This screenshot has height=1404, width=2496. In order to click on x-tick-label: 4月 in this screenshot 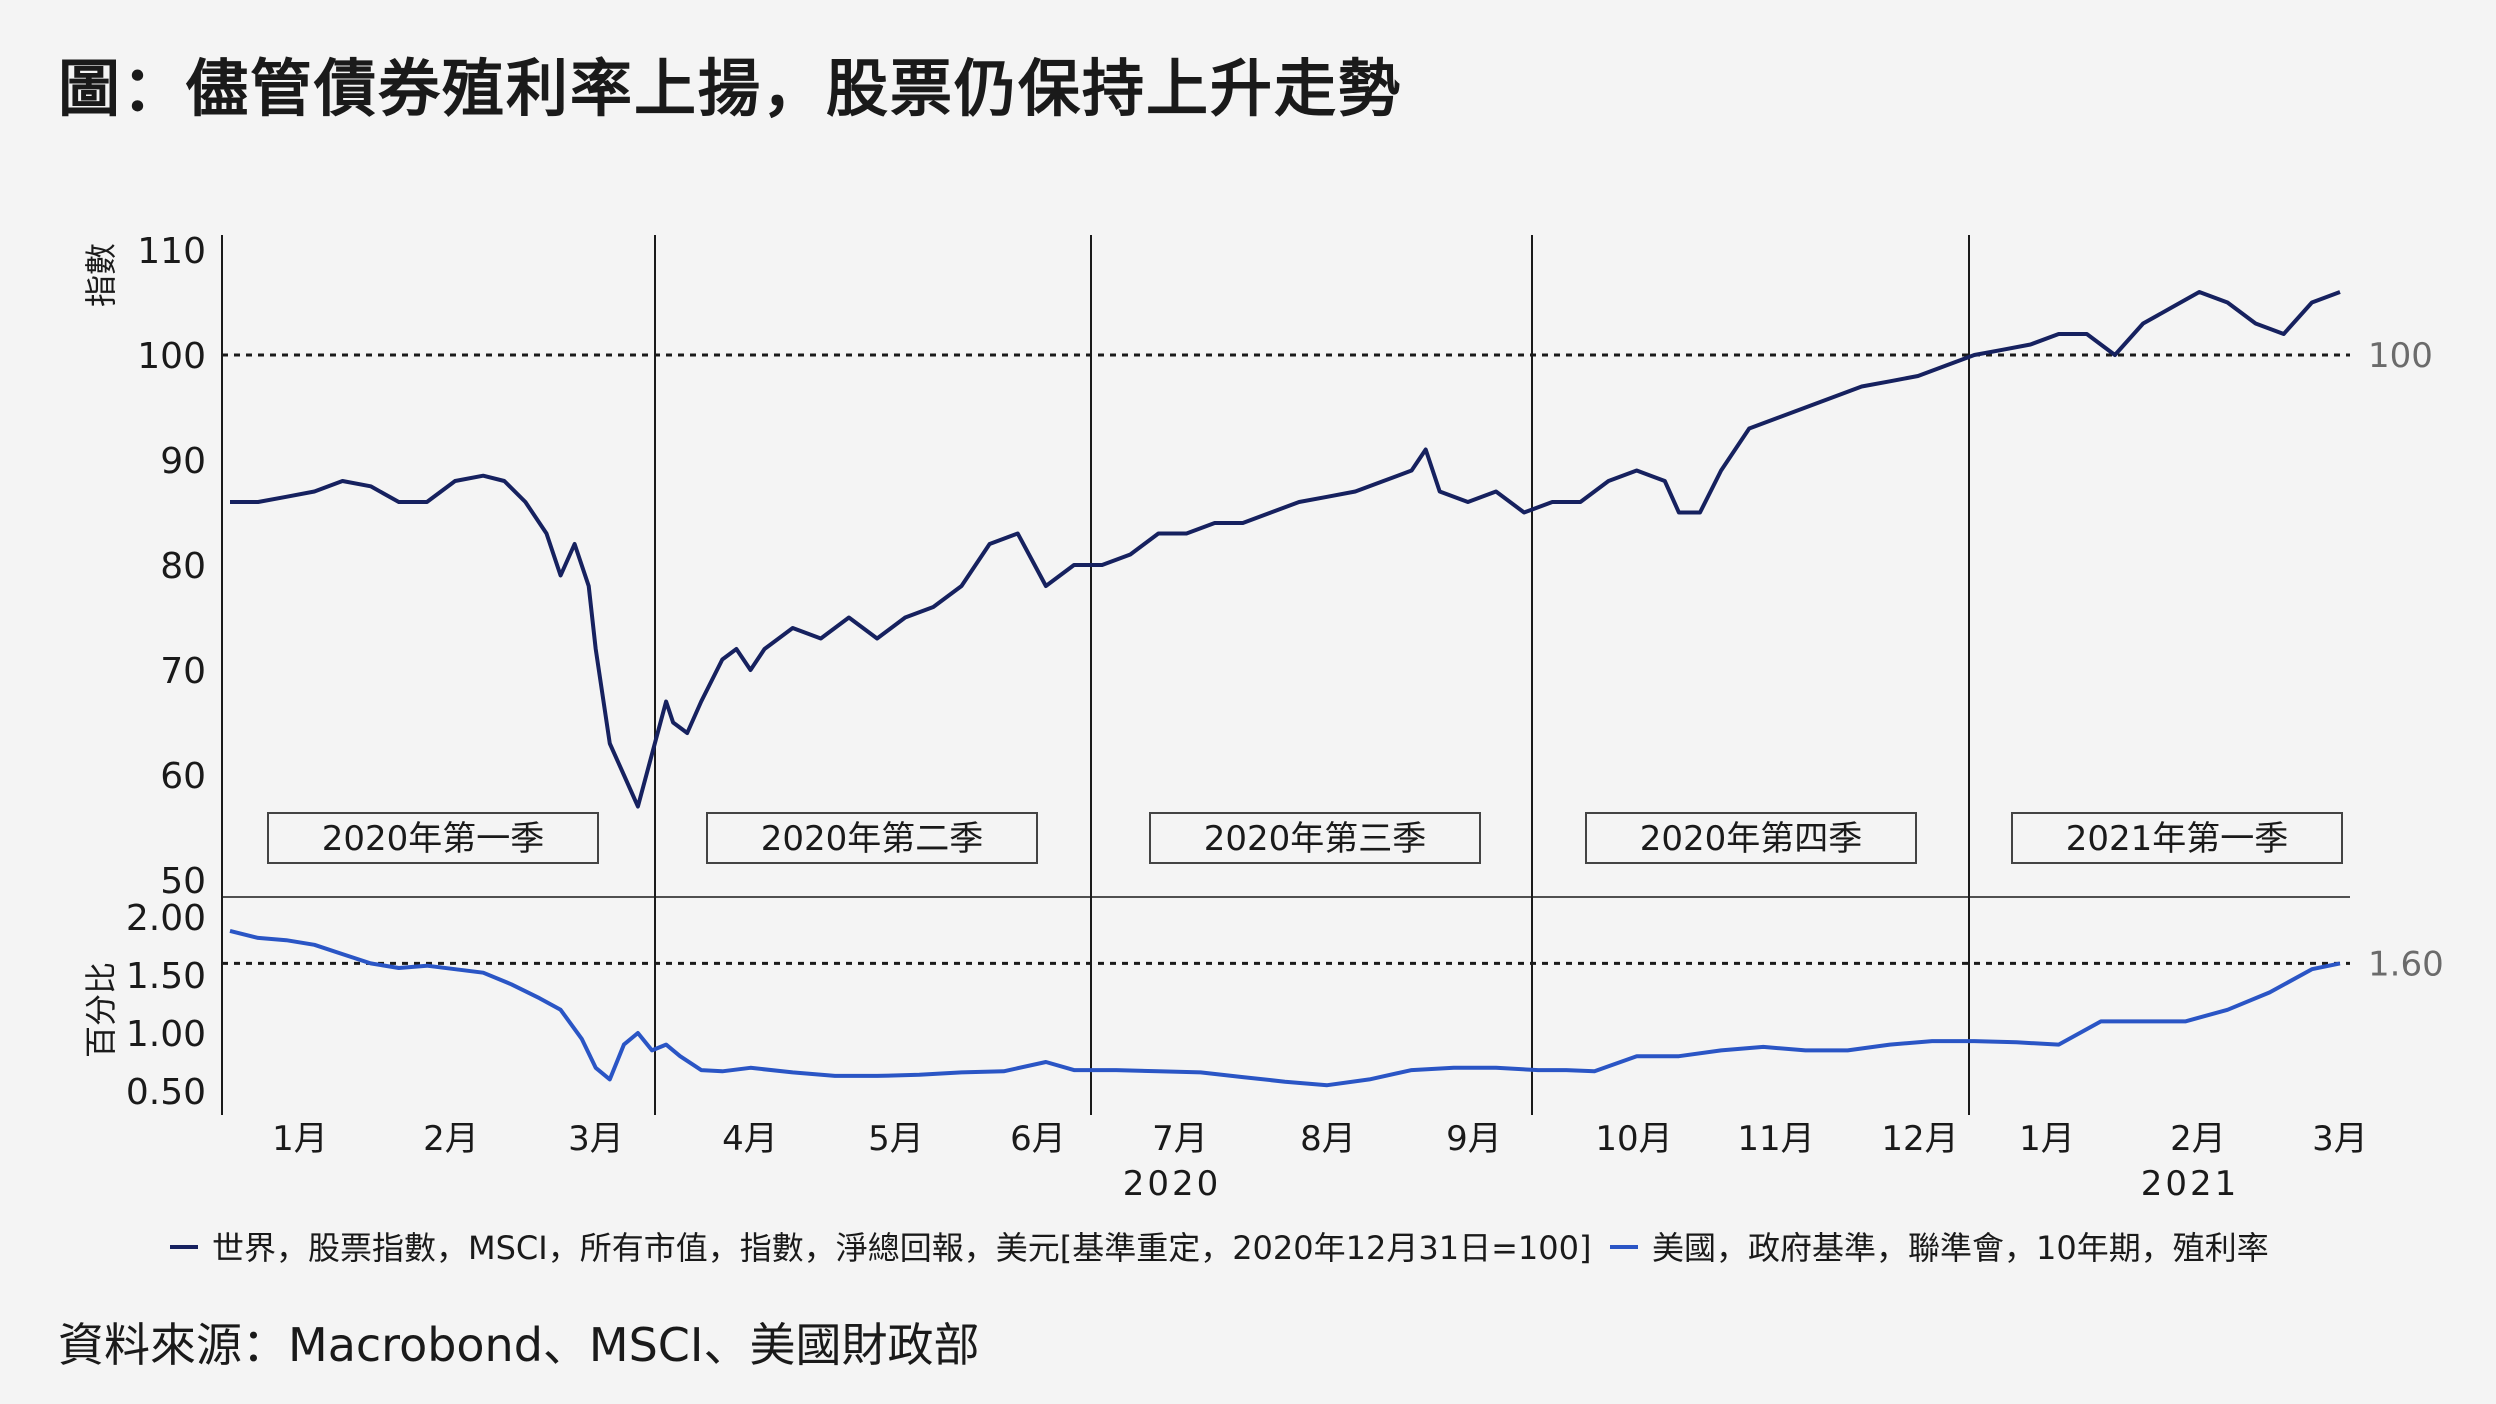, I will do `click(750, 1139)`.